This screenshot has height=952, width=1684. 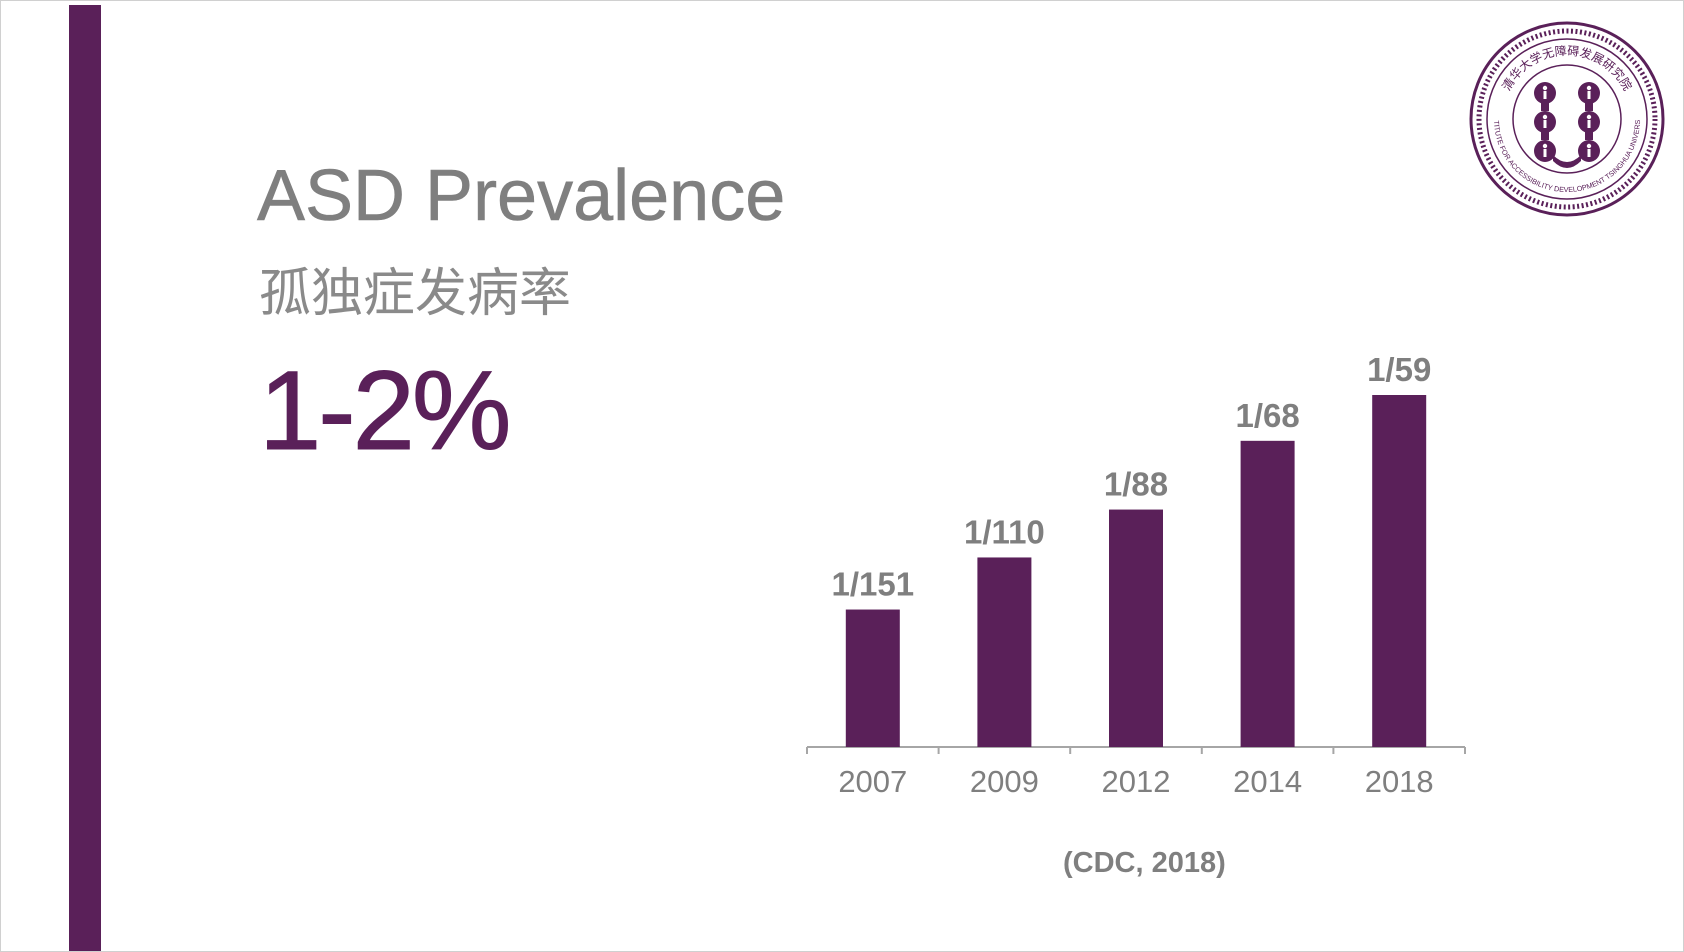 What do you see at coordinates (521, 196) in the screenshot?
I see `slide-title: ASD Prevalence` at bounding box center [521, 196].